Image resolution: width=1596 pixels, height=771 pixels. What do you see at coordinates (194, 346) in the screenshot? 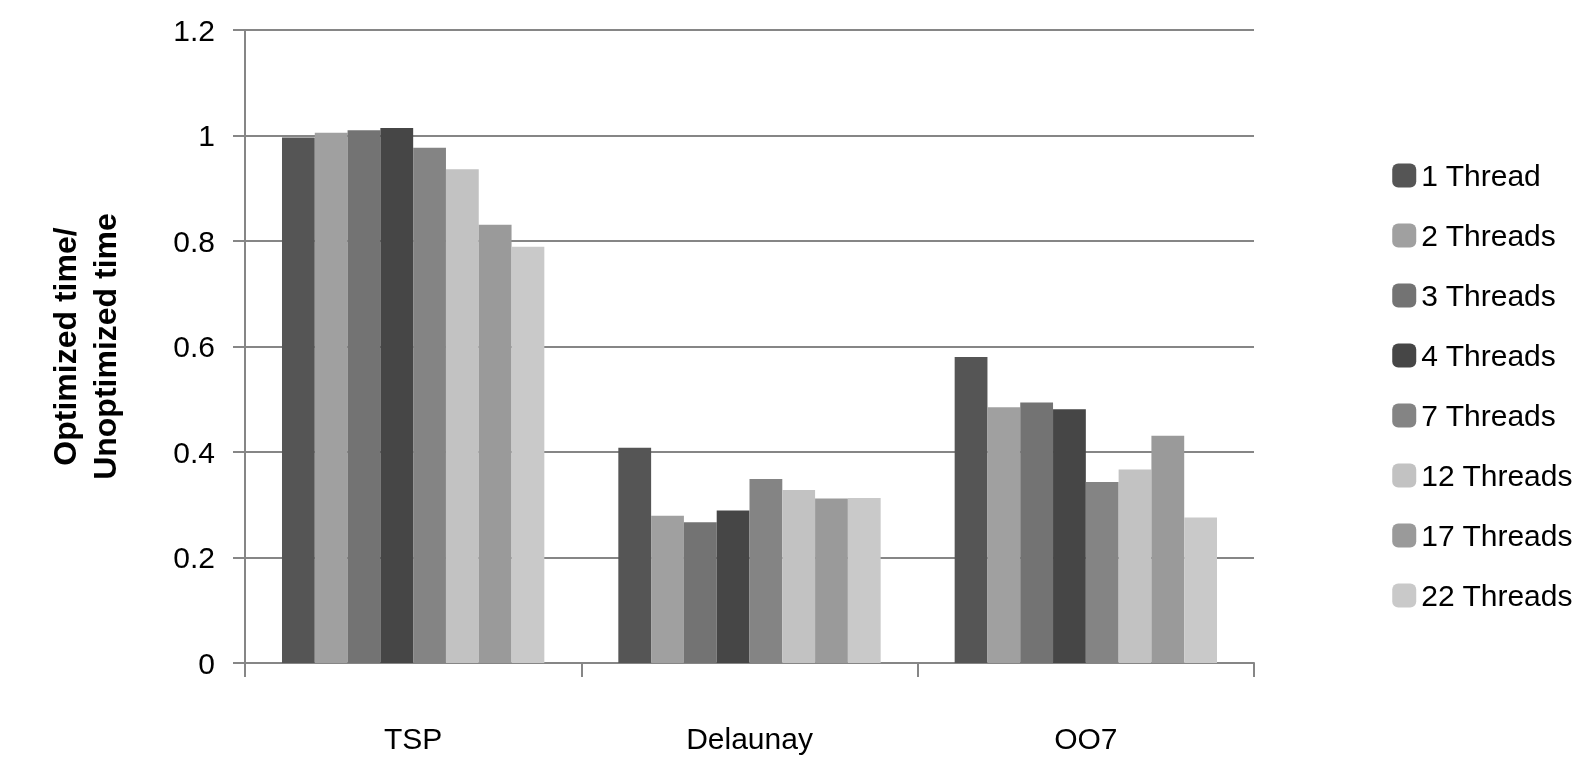
I see `y-tick-label: 0.6` at bounding box center [194, 346].